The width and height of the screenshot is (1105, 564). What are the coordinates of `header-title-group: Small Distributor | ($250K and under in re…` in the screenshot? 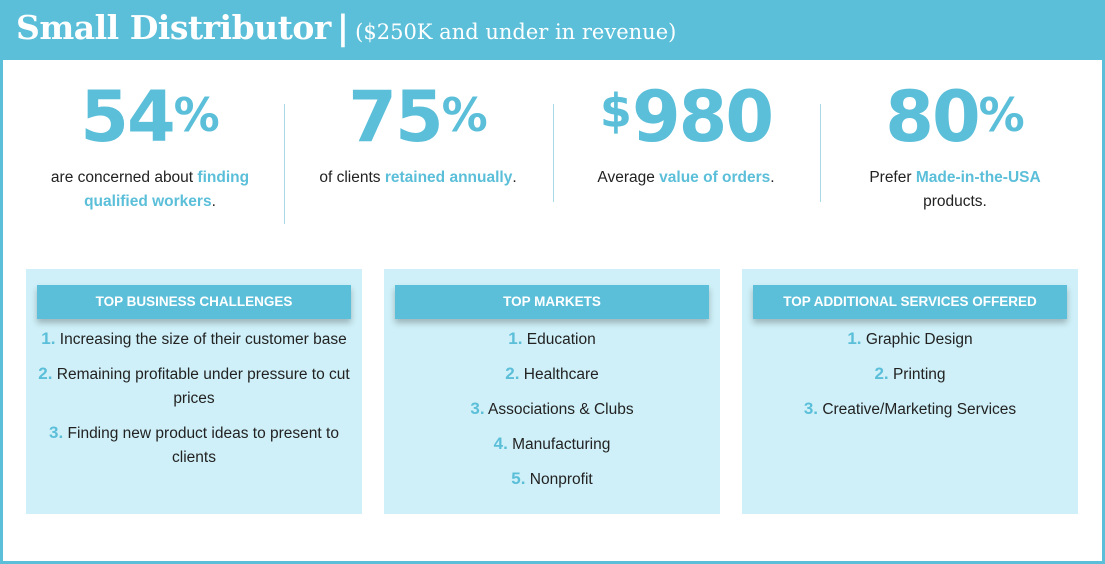 It's located at (346, 28).